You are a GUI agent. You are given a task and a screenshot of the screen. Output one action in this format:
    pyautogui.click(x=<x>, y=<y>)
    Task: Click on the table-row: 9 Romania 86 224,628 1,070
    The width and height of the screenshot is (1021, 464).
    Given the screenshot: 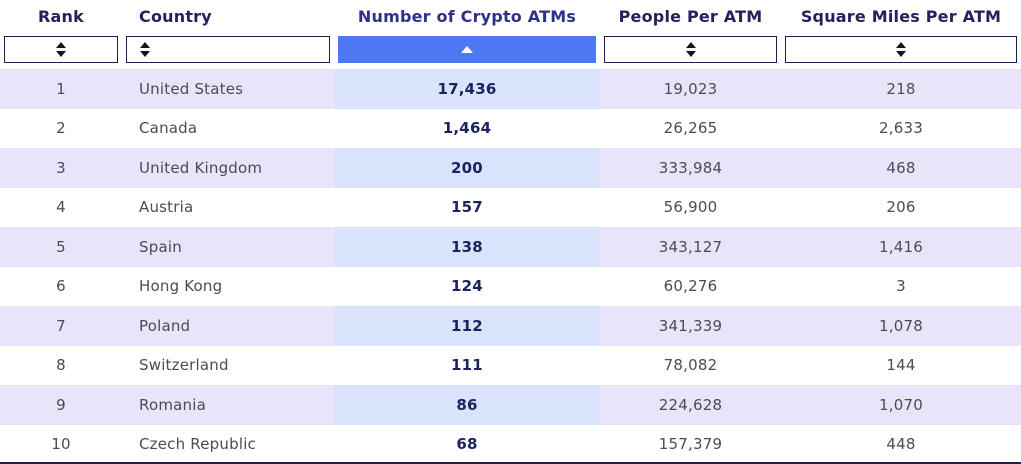 What is the action you would take?
    pyautogui.click(x=510, y=405)
    